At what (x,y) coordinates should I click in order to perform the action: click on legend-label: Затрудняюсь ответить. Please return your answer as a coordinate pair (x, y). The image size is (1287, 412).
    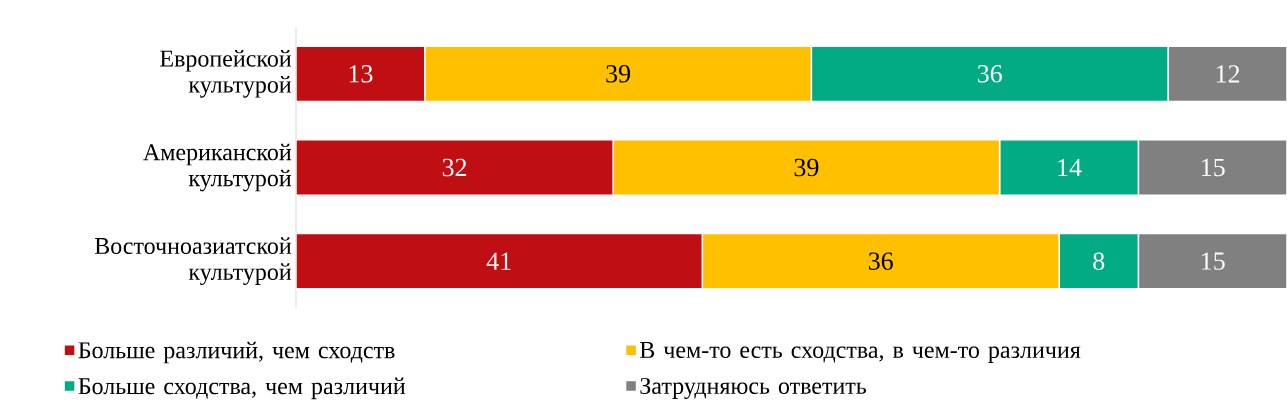
    Looking at the image, I should click on (753, 388).